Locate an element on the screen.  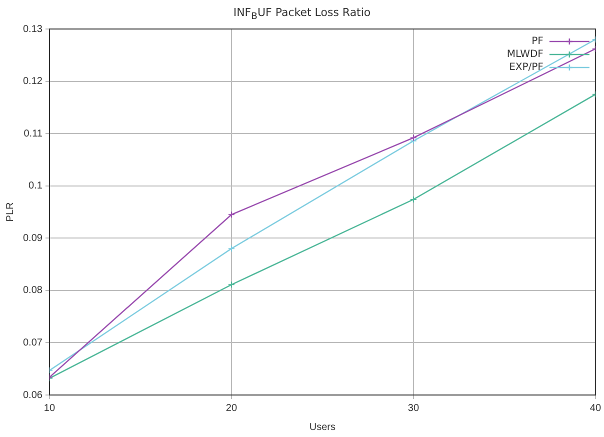
x-tick-label: 20 is located at coordinates (232, 408).